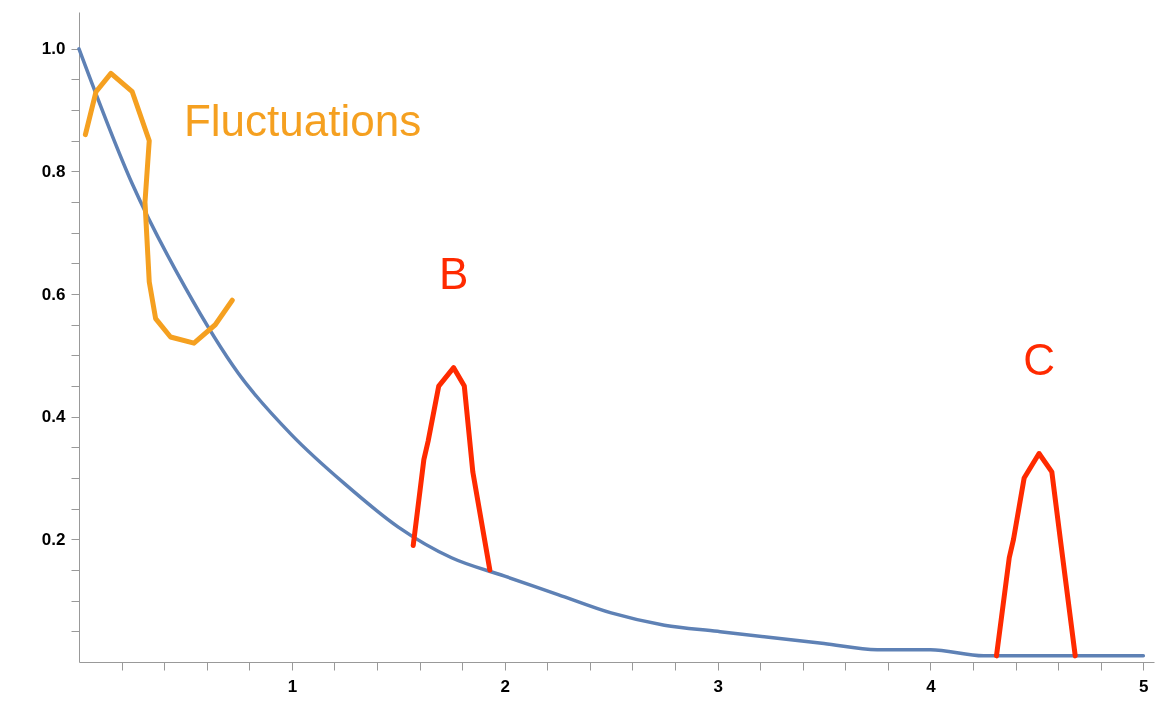 This screenshot has height=708, width=1176. I want to click on annotation: B, so click(453, 273).